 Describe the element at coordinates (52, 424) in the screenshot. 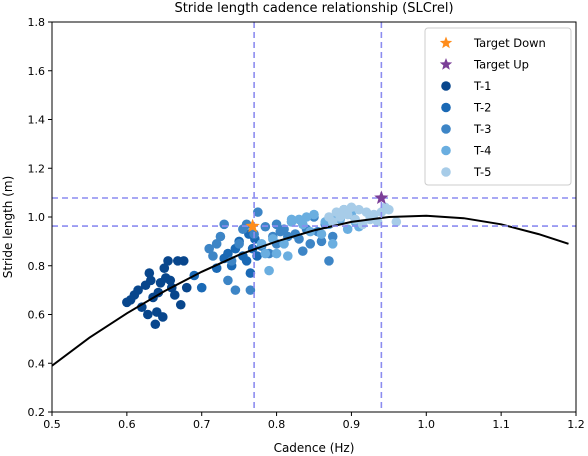

I see `x-tick-label: 0.5` at that location.